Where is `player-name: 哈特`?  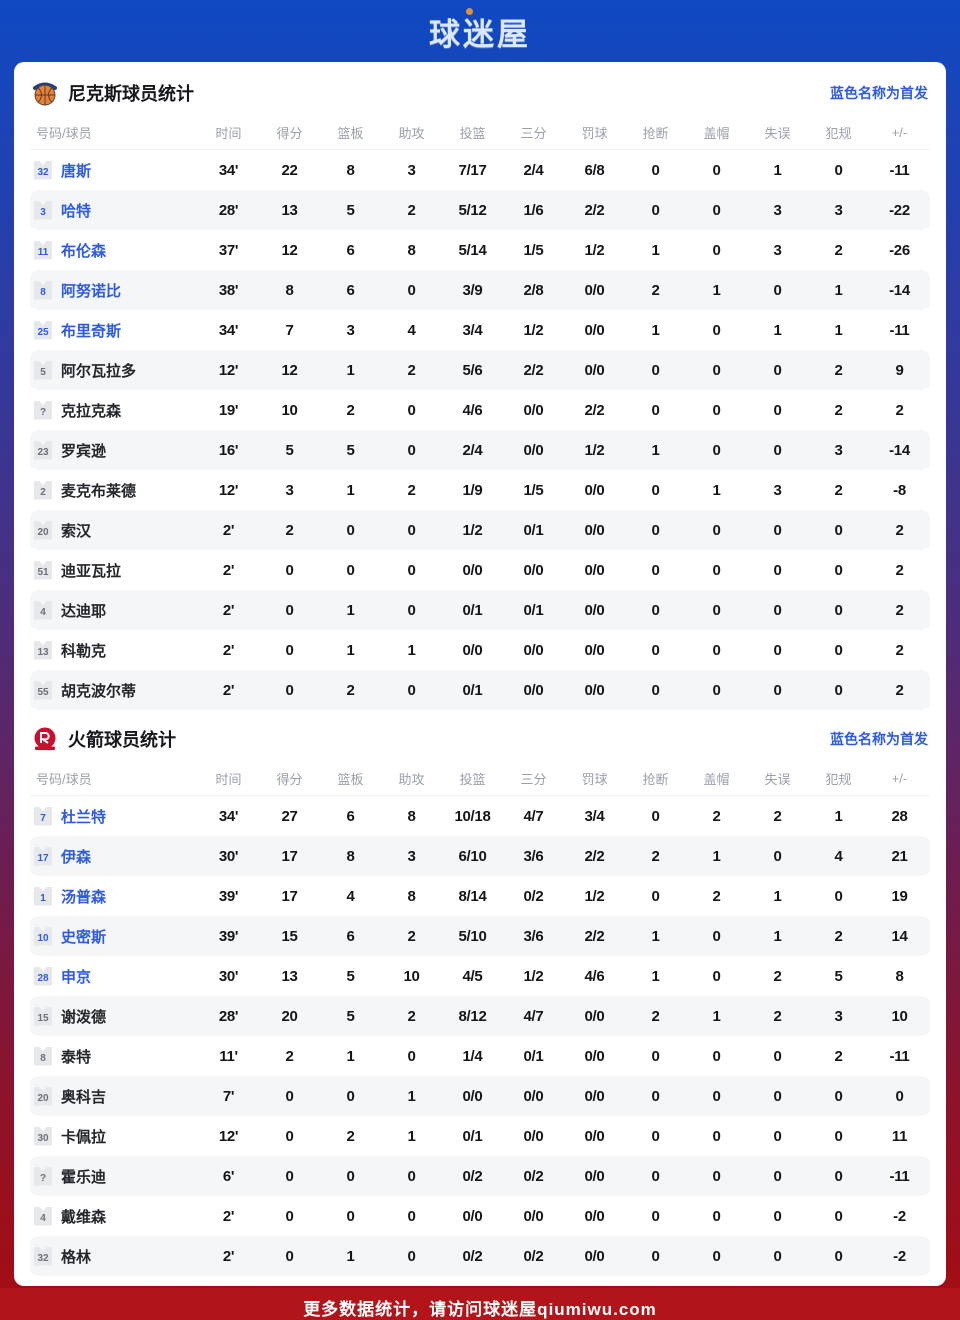
player-name: 哈特 is located at coordinates (76, 211).